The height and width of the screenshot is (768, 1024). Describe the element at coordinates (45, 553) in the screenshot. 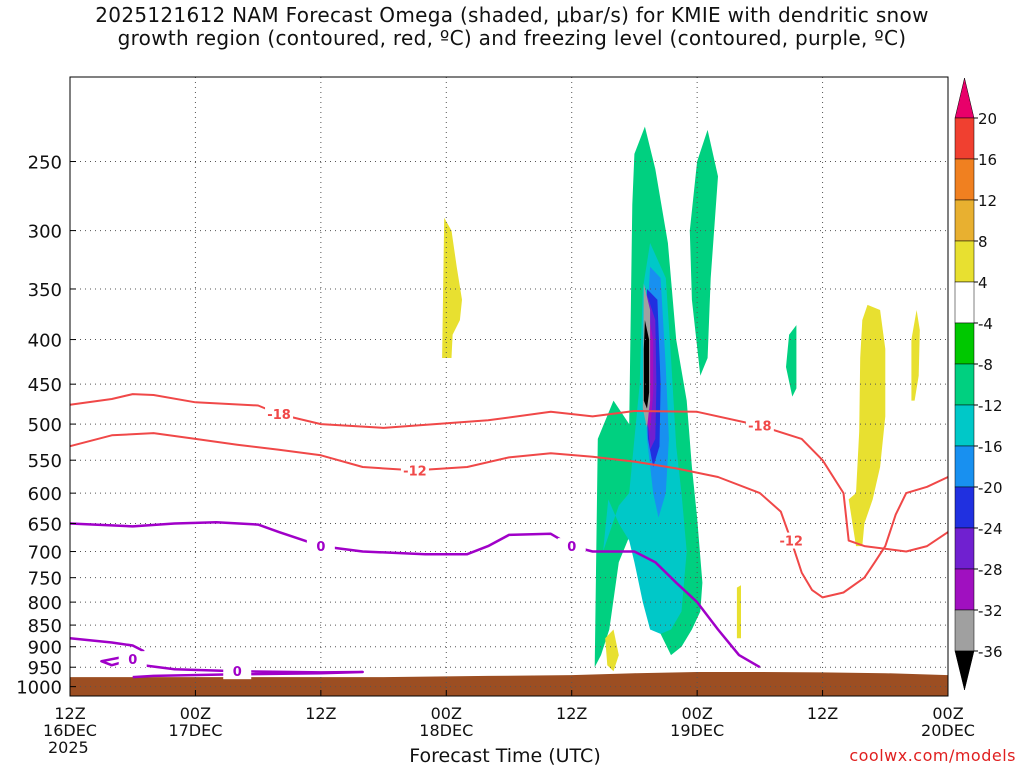

I see `y-tick-label: 700` at that location.